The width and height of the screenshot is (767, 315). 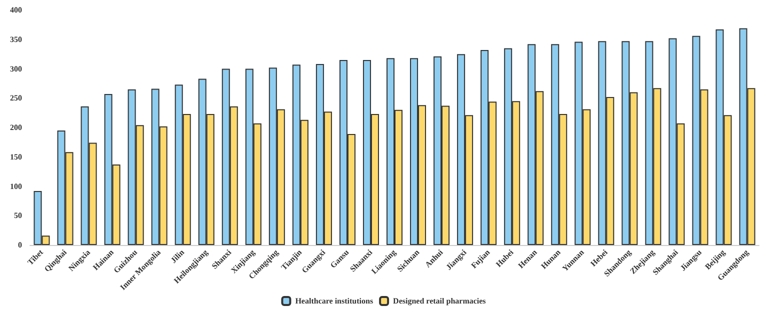 What do you see at coordinates (439, 301) in the screenshot?
I see `legend-label: Designed retail pharmacies` at bounding box center [439, 301].